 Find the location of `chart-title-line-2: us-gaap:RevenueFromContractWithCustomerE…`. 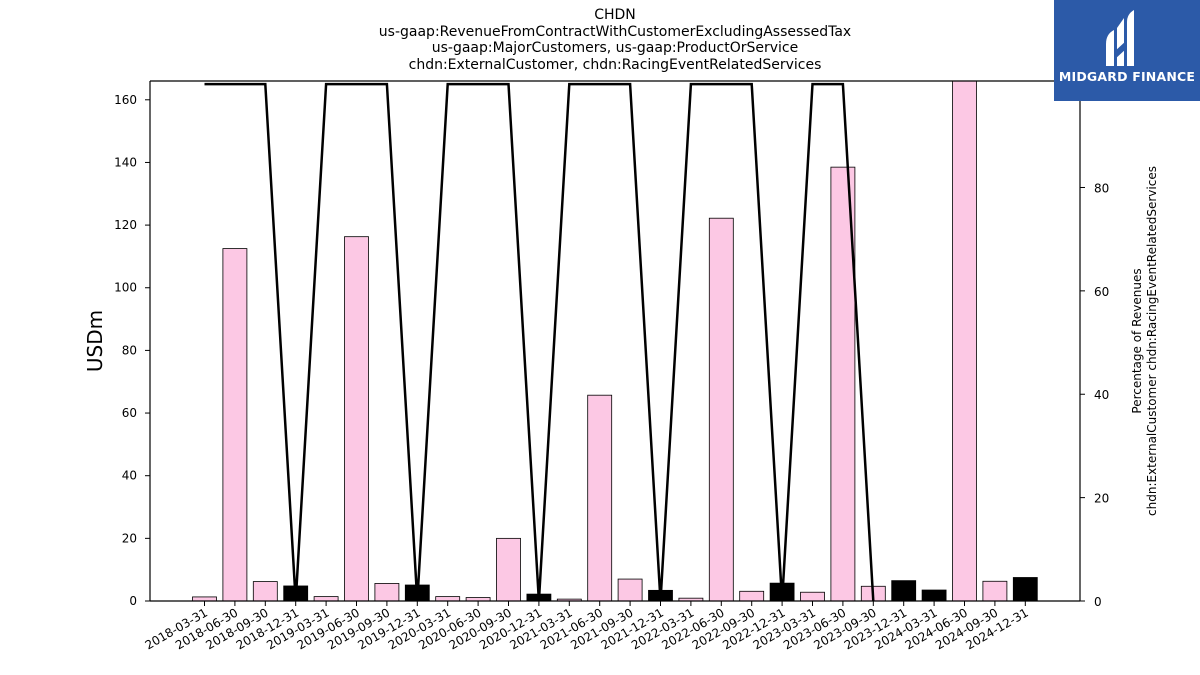

chart-title-line-2: us-gaap:RevenueFromContractWithCustomerE… is located at coordinates (615, 31).